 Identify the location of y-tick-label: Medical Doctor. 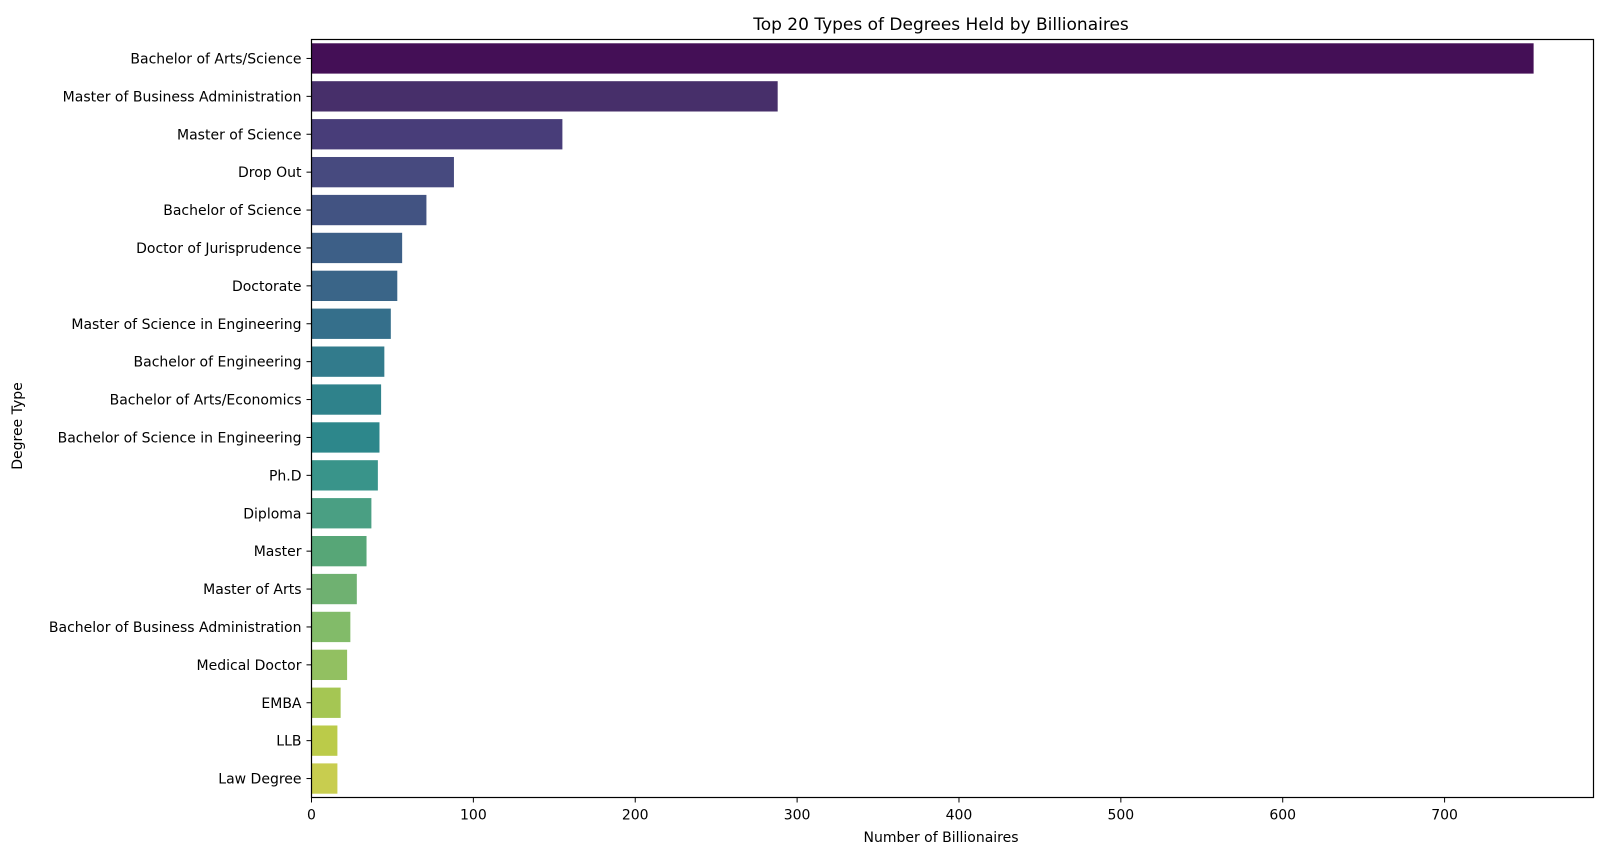
(249, 666).